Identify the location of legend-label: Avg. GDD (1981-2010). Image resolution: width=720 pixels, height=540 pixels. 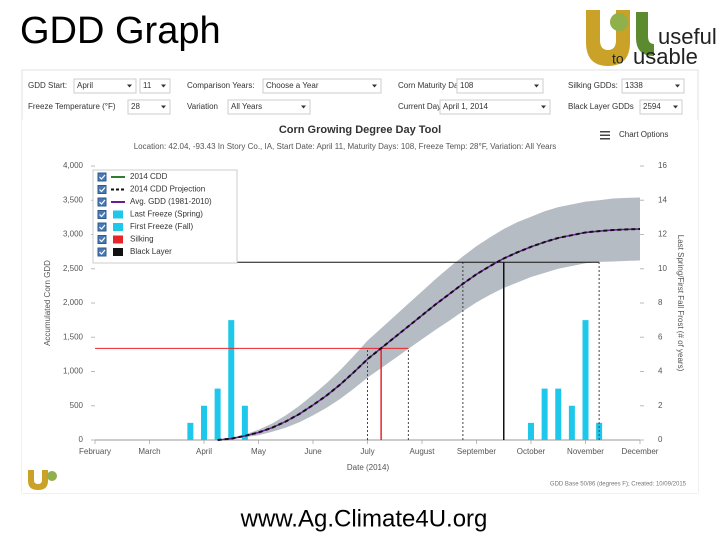
(171, 201).